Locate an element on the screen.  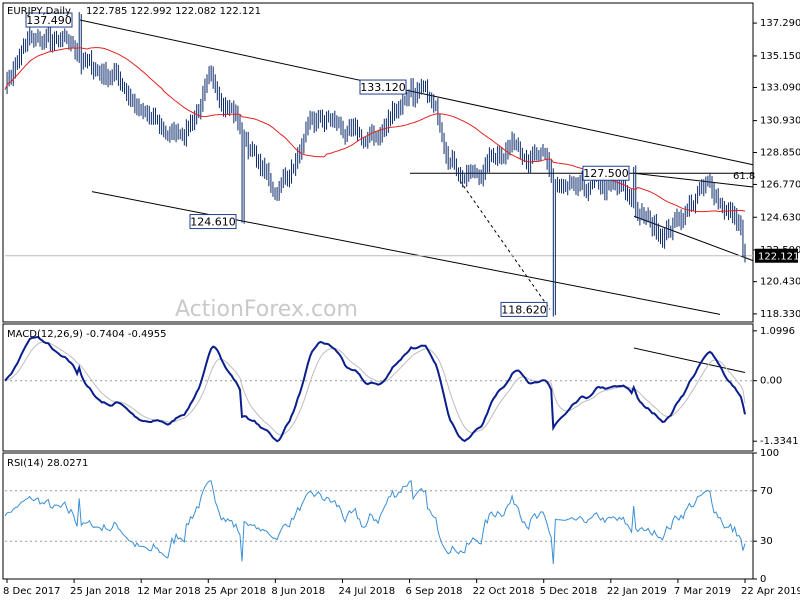
rsi-line is located at coordinates (375, 521).